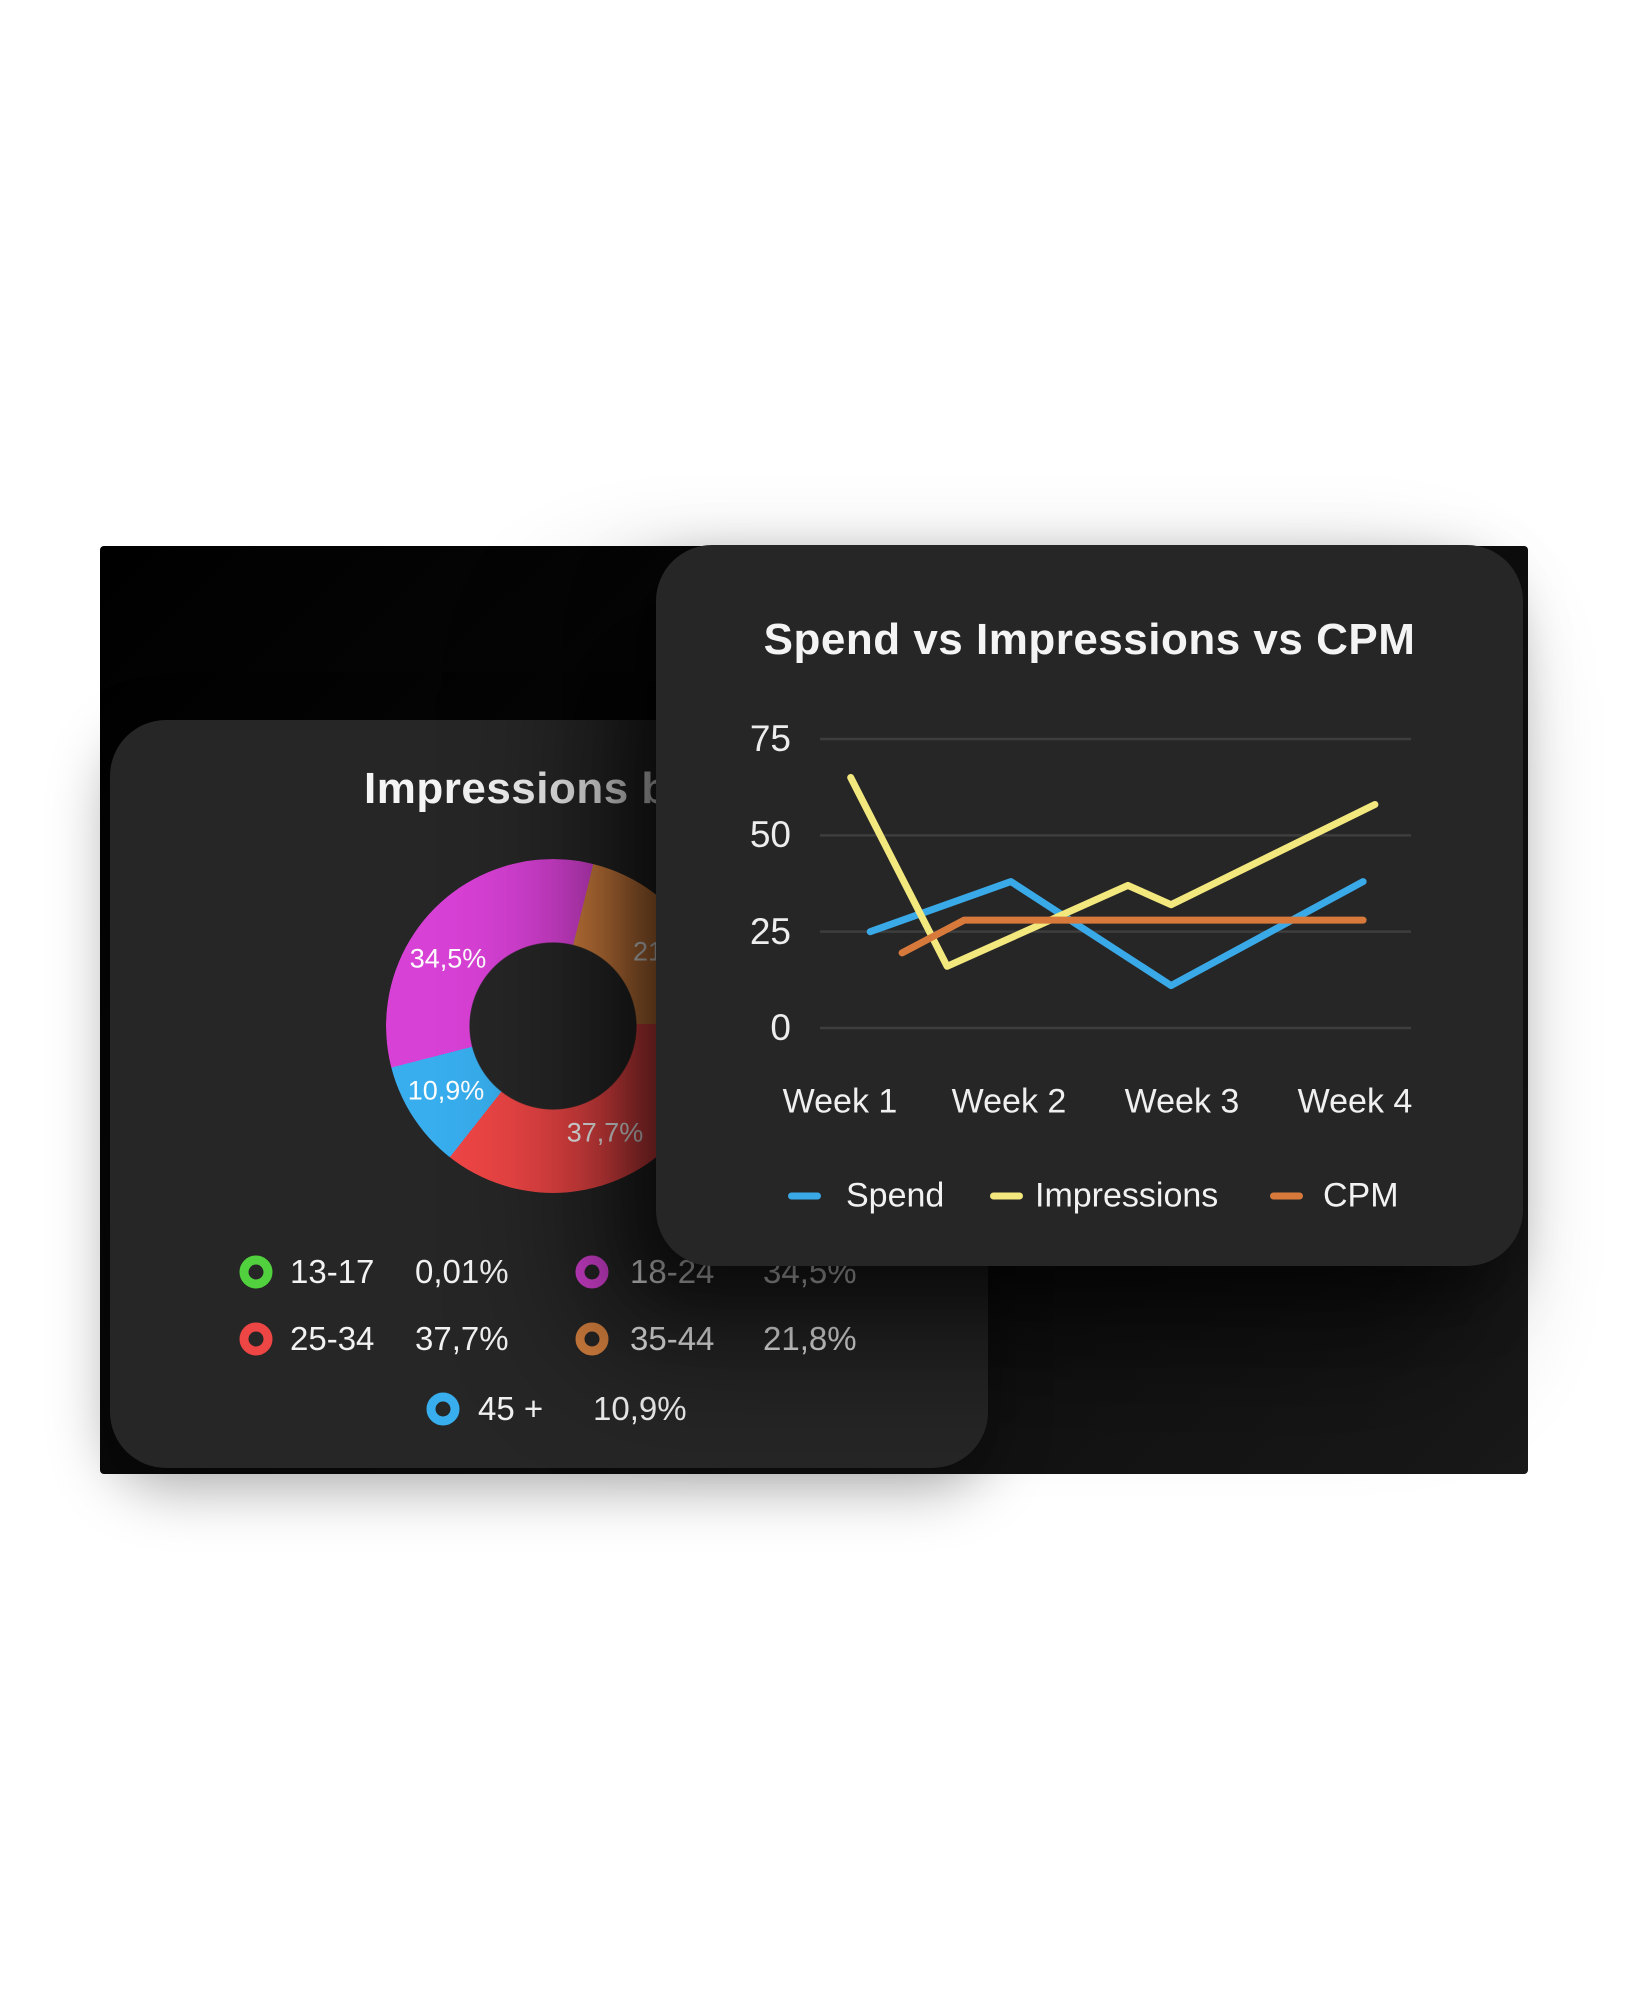  What do you see at coordinates (549, 1408) in the screenshot?
I see `pie-legend-item-45plus: 45 + 10,9%` at bounding box center [549, 1408].